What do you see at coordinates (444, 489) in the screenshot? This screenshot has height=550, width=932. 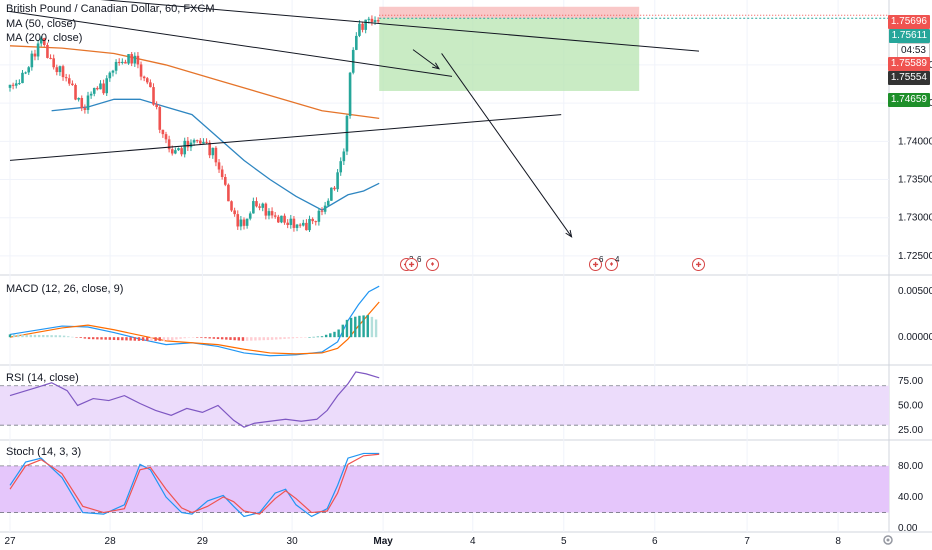 I see `indicator-band` at bounding box center [444, 489].